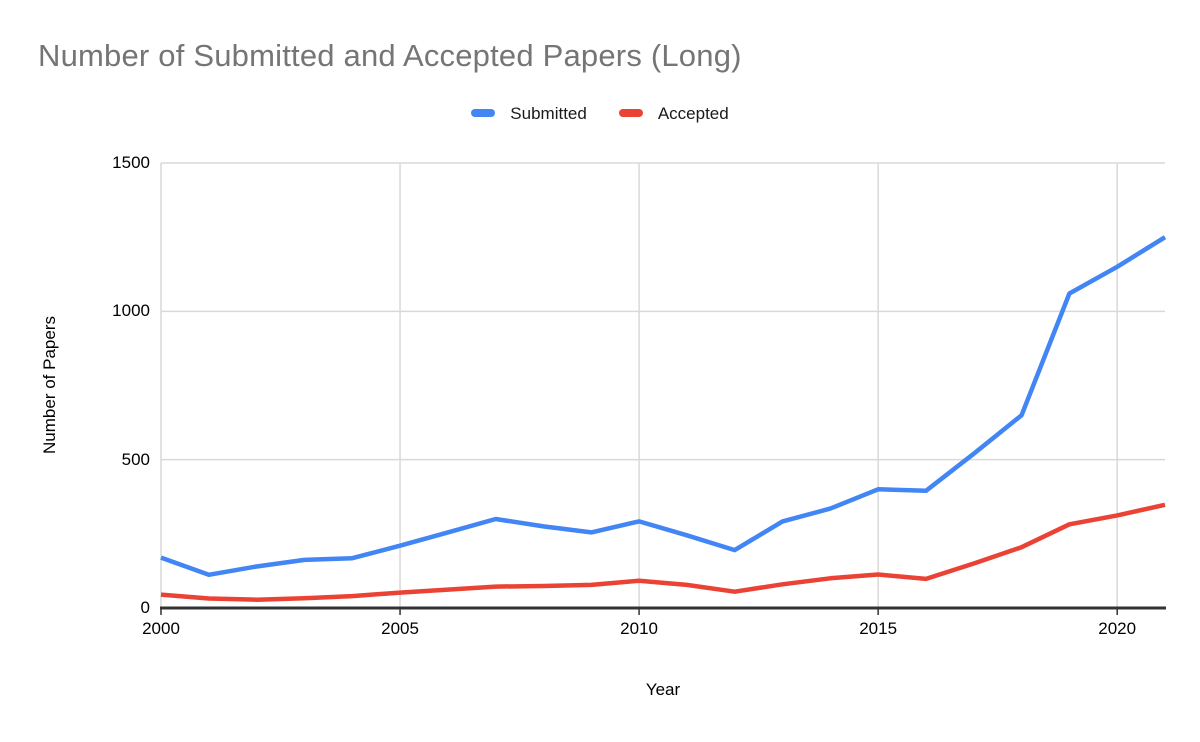 This screenshot has height=742, width=1200. What do you see at coordinates (135, 459) in the screenshot?
I see `y-tick-label: 500` at bounding box center [135, 459].